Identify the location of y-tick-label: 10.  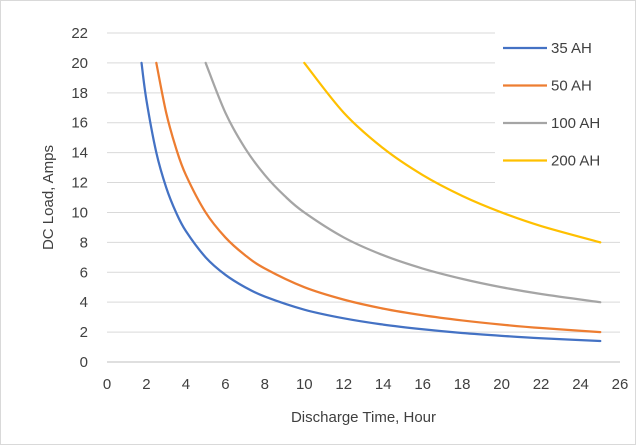
(79, 212).